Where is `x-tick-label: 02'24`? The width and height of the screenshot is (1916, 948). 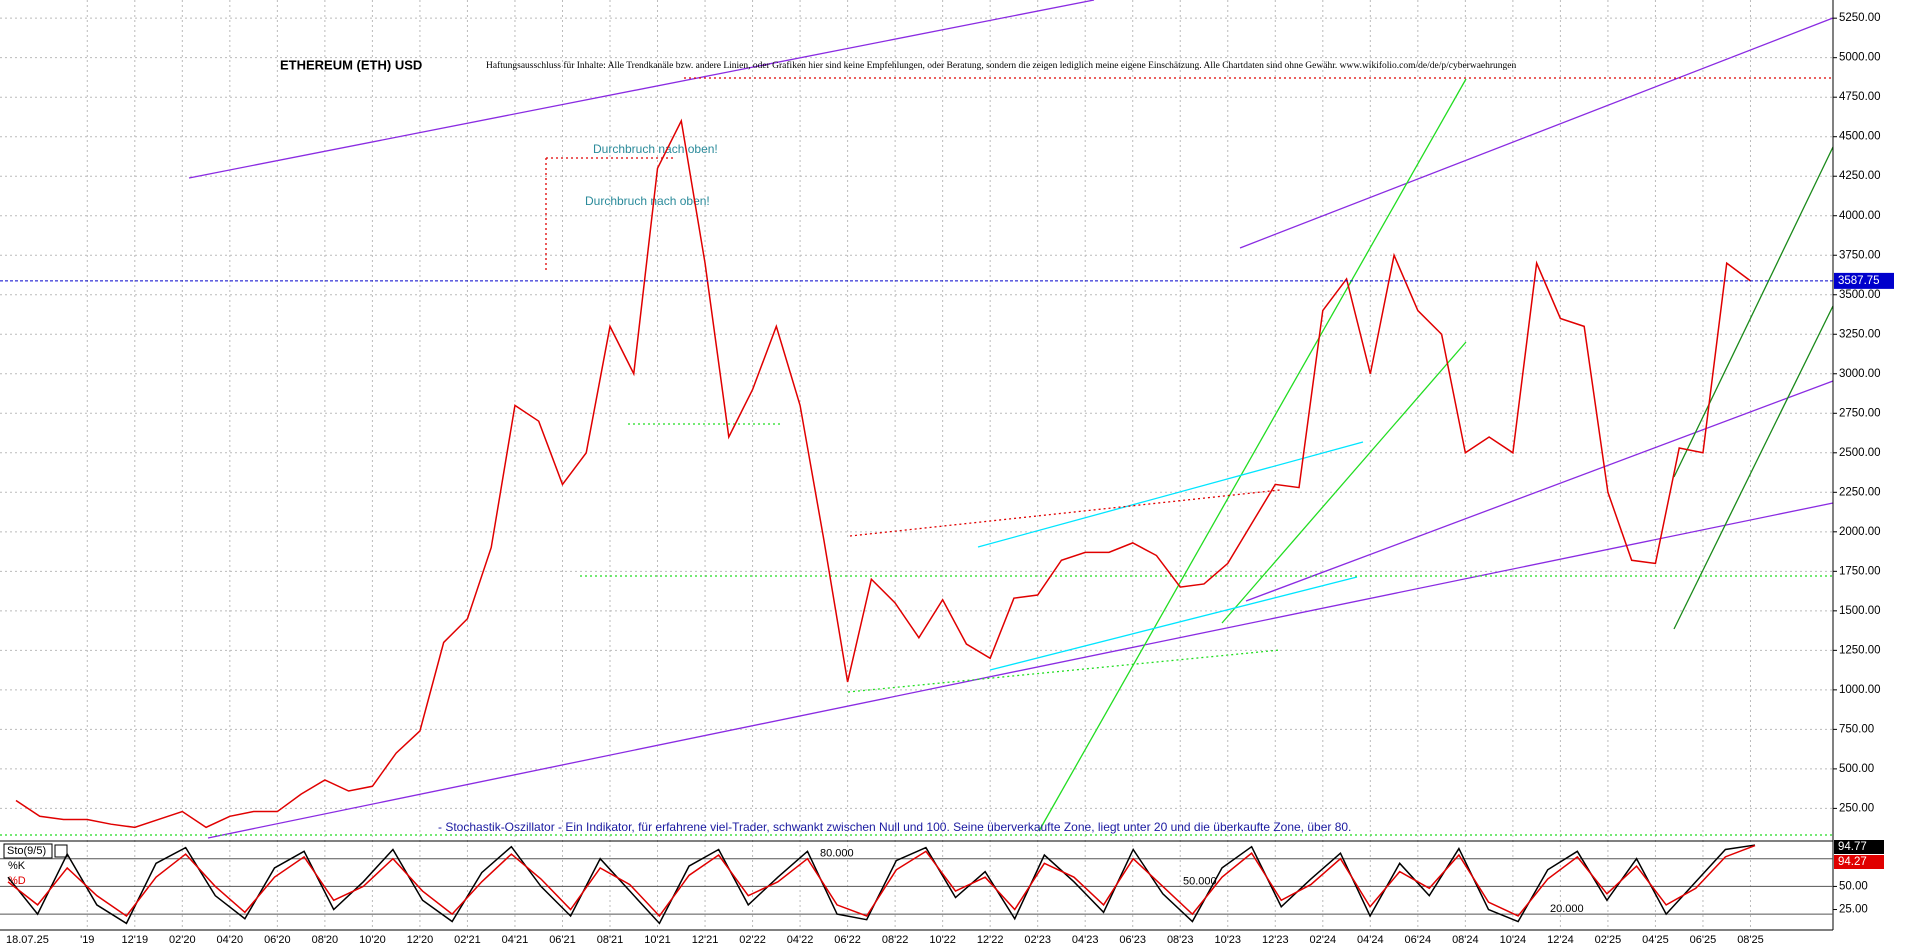
x-tick-label: 02'24 is located at coordinates (1323, 940).